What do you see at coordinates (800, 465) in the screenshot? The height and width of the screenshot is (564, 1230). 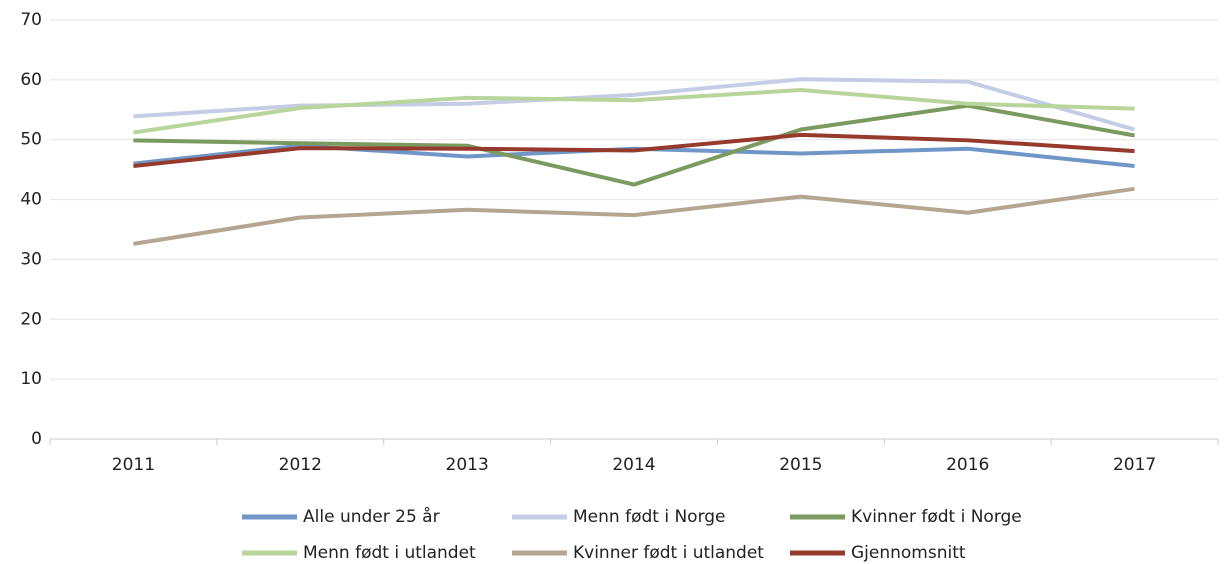 I see `x-tick-label: 2015` at bounding box center [800, 465].